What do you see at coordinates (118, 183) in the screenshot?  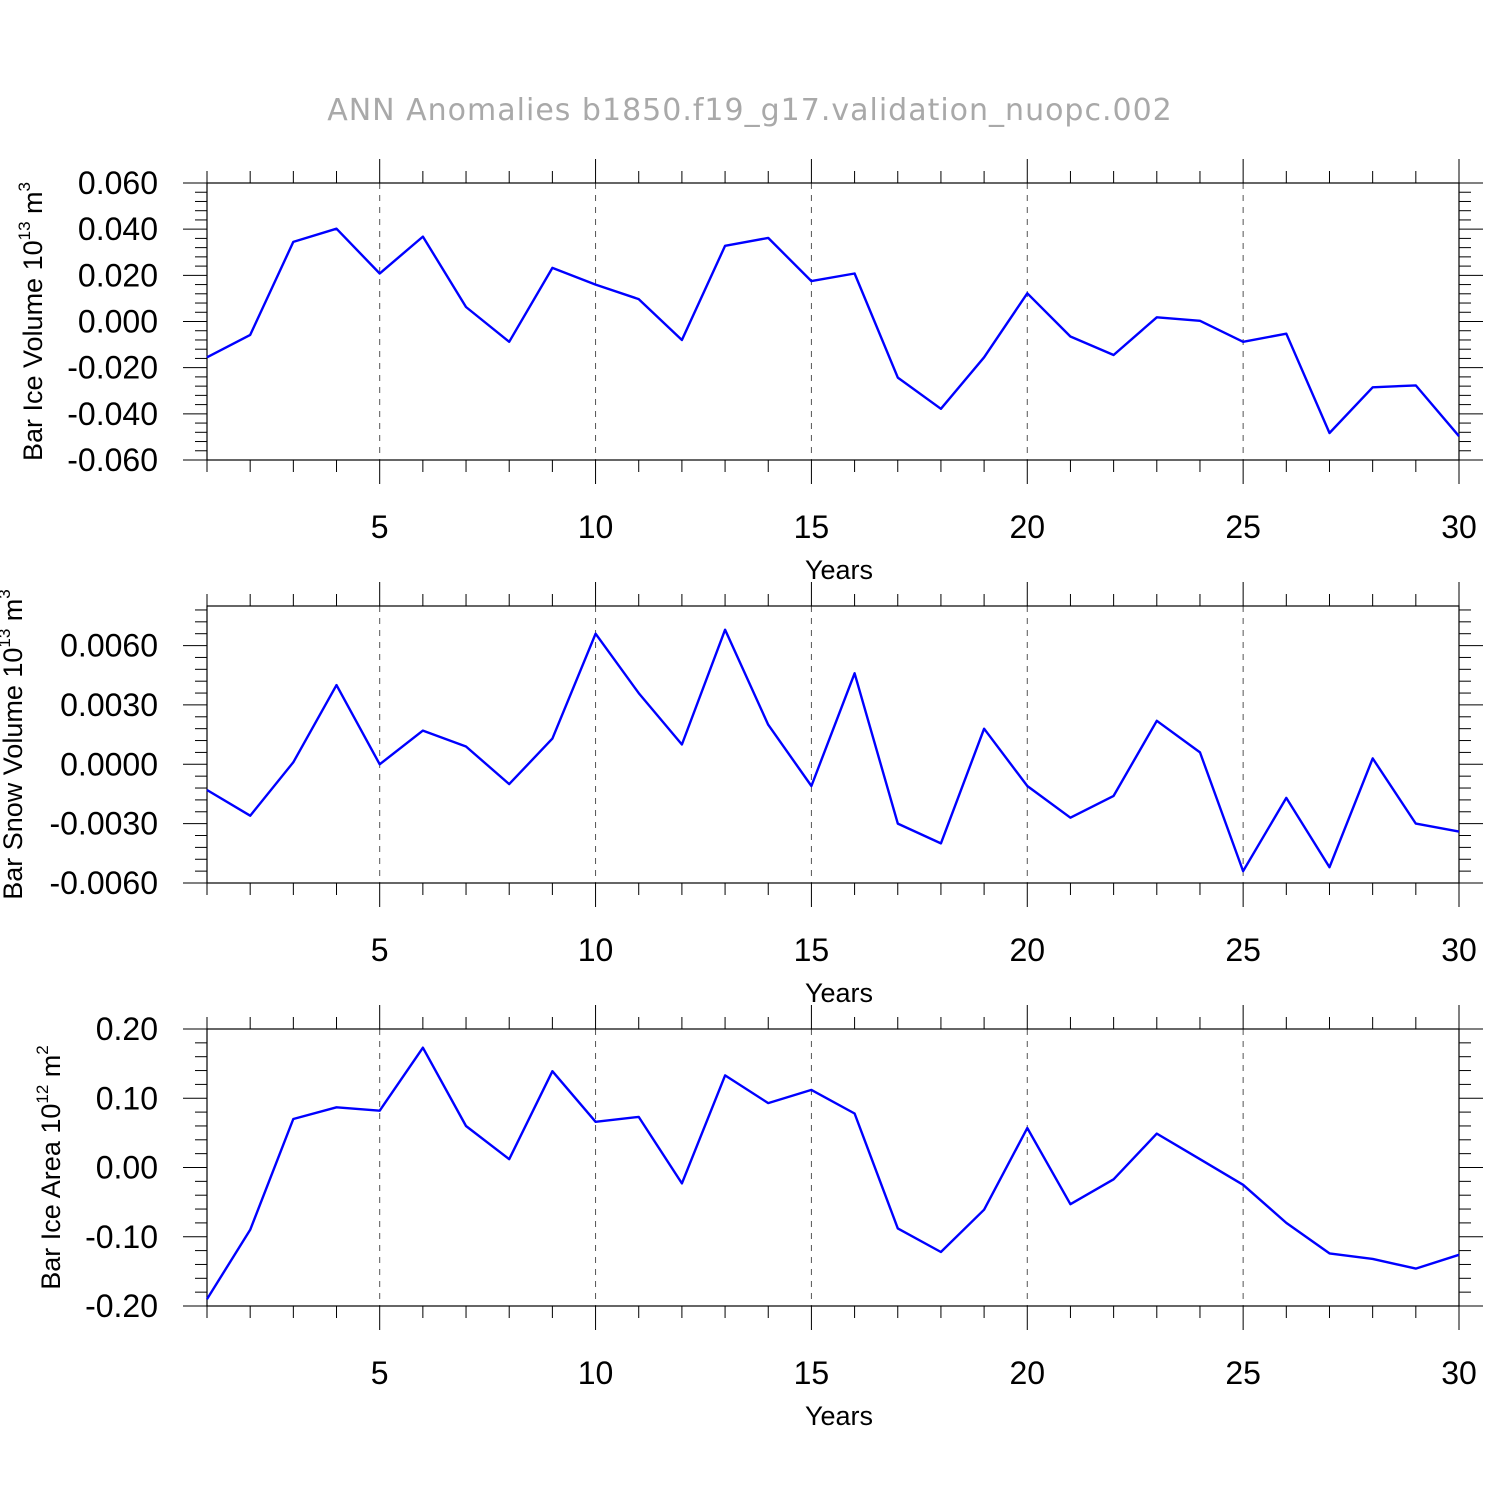 I see `y-tick-label: 0.060` at bounding box center [118, 183].